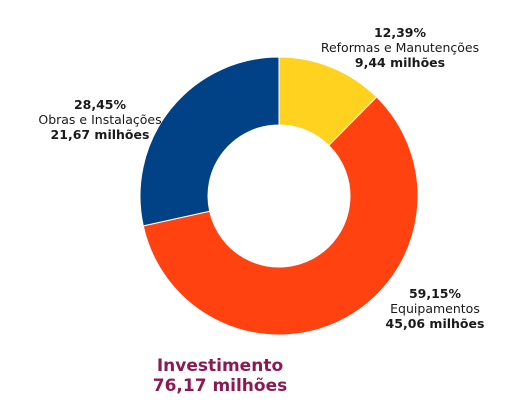 This screenshot has width=520, height=420. Describe the element at coordinates (100, 104) in the screenshot. I see `slice-percent-label: 28,45%` at that location.